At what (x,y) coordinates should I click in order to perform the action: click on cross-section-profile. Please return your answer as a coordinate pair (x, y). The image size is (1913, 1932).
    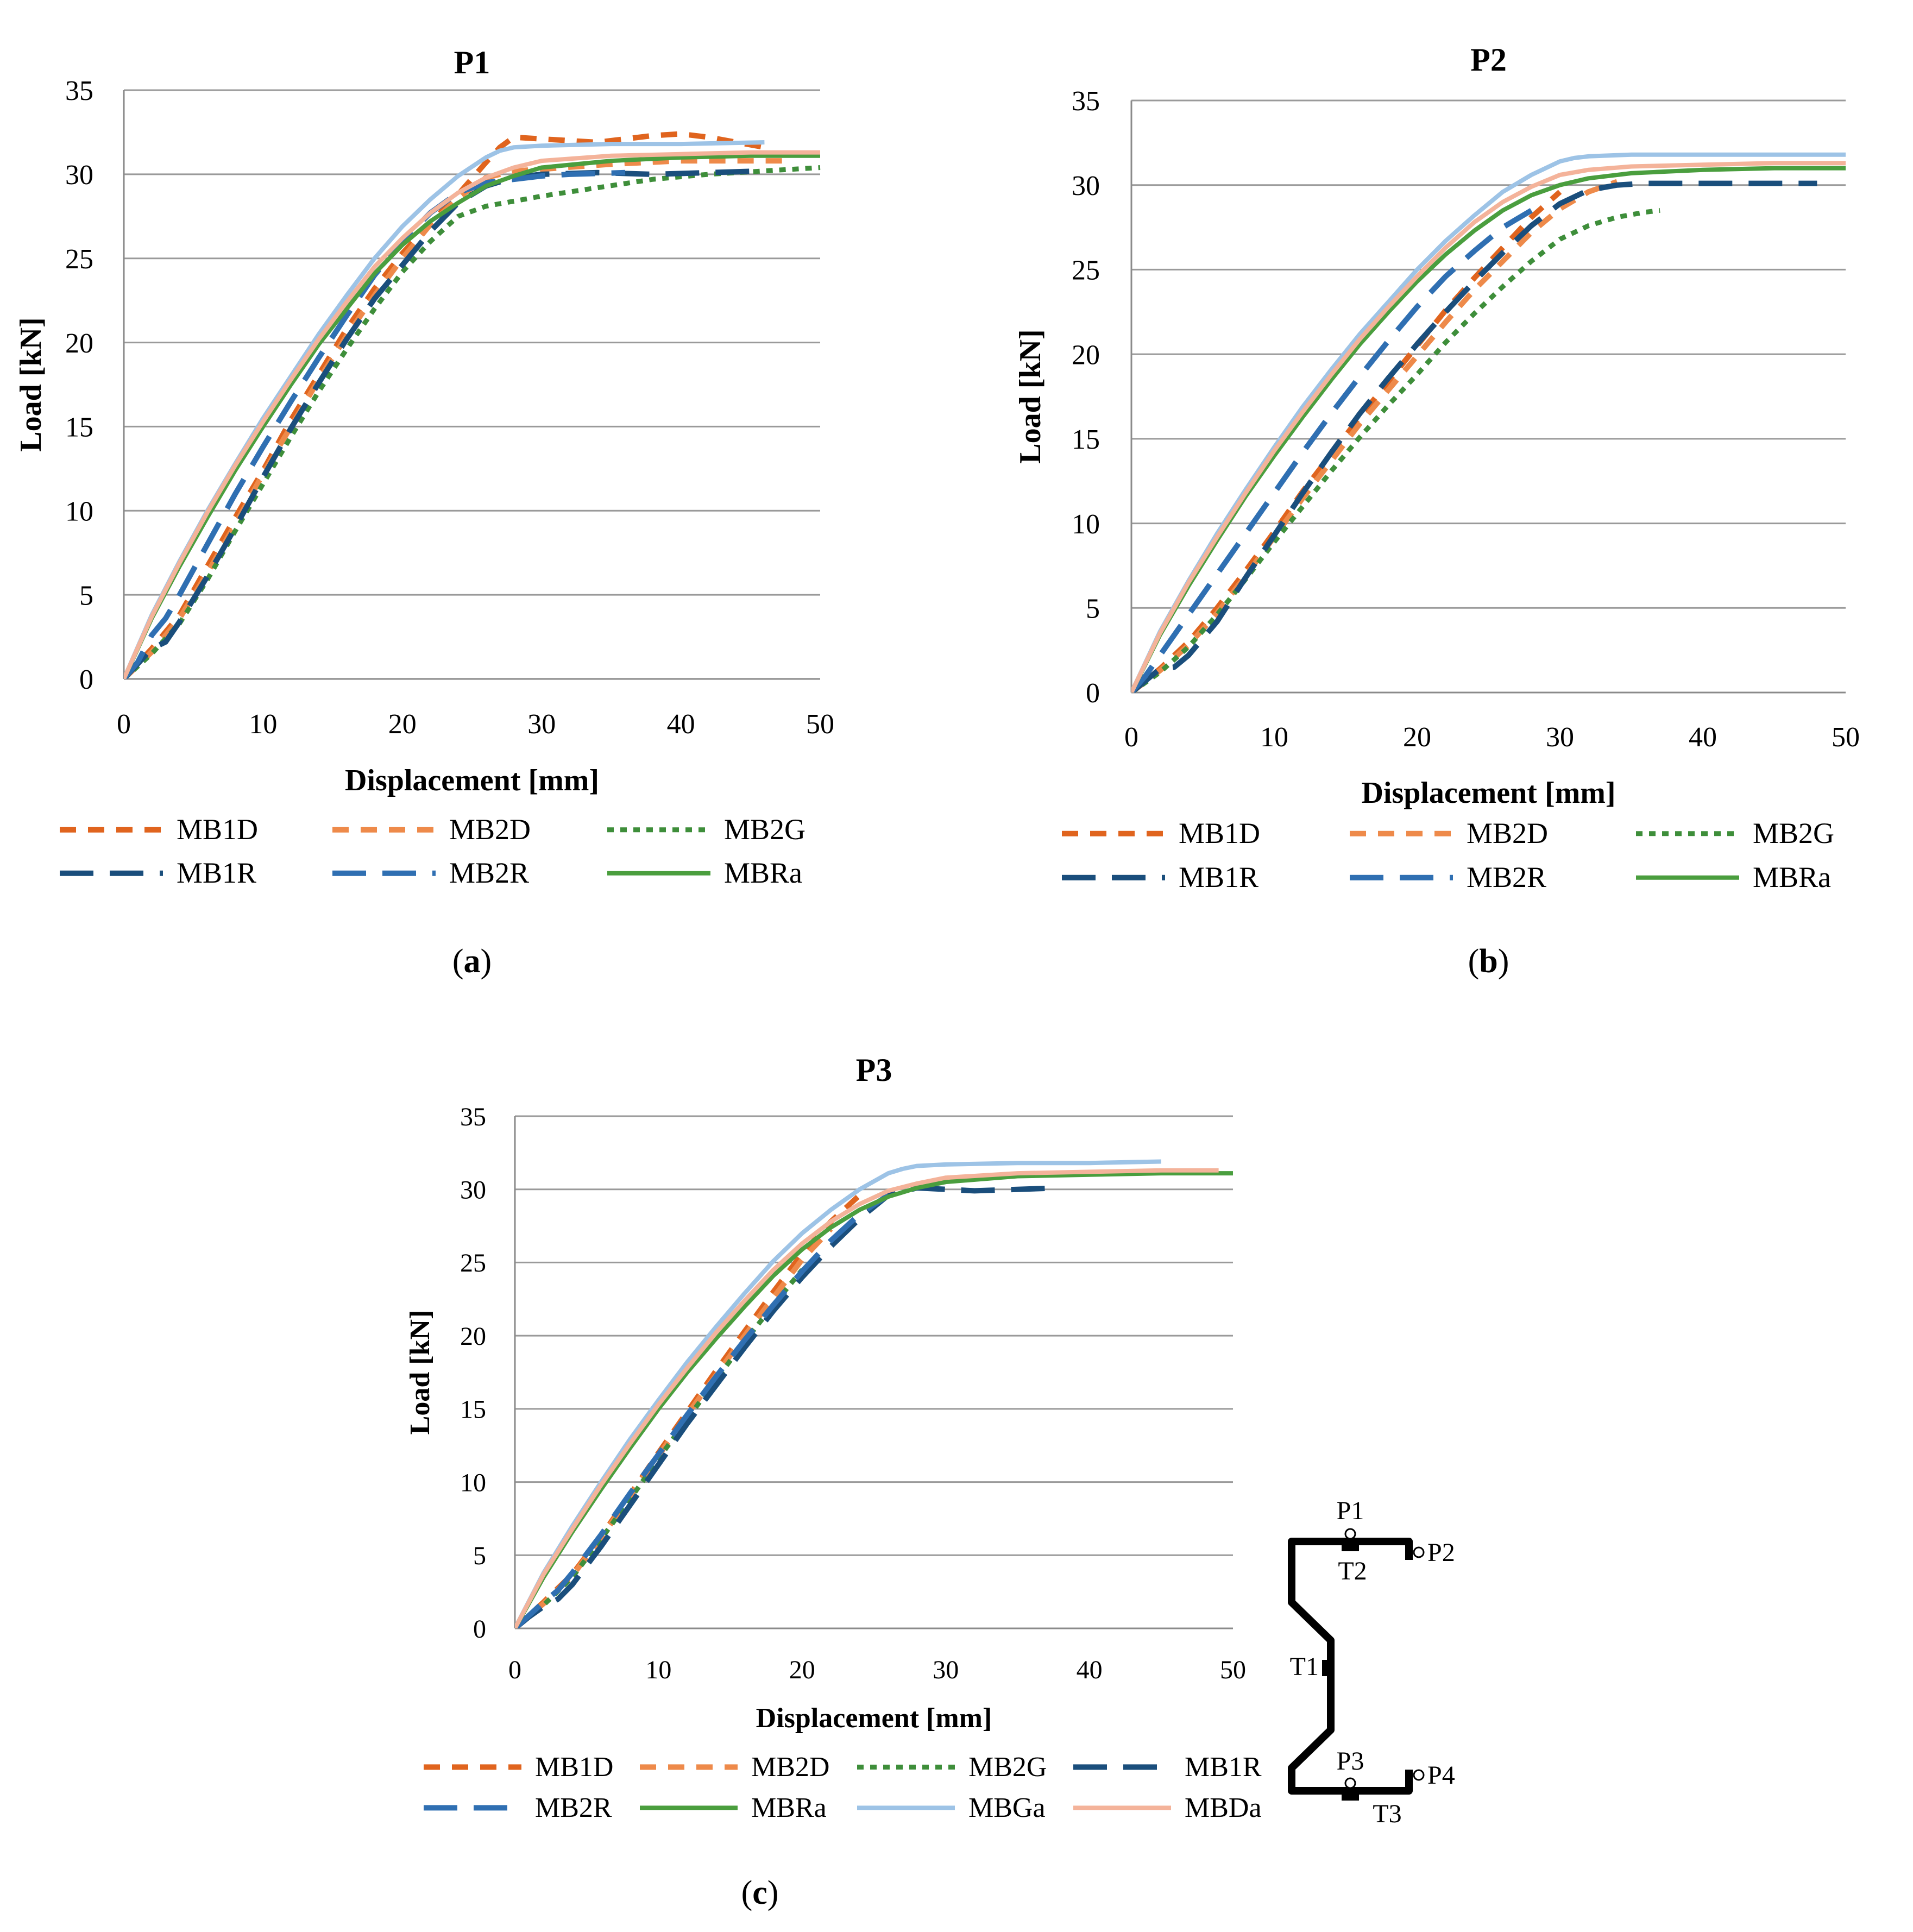
    Looking at the image, I should click on (1350, 1666).